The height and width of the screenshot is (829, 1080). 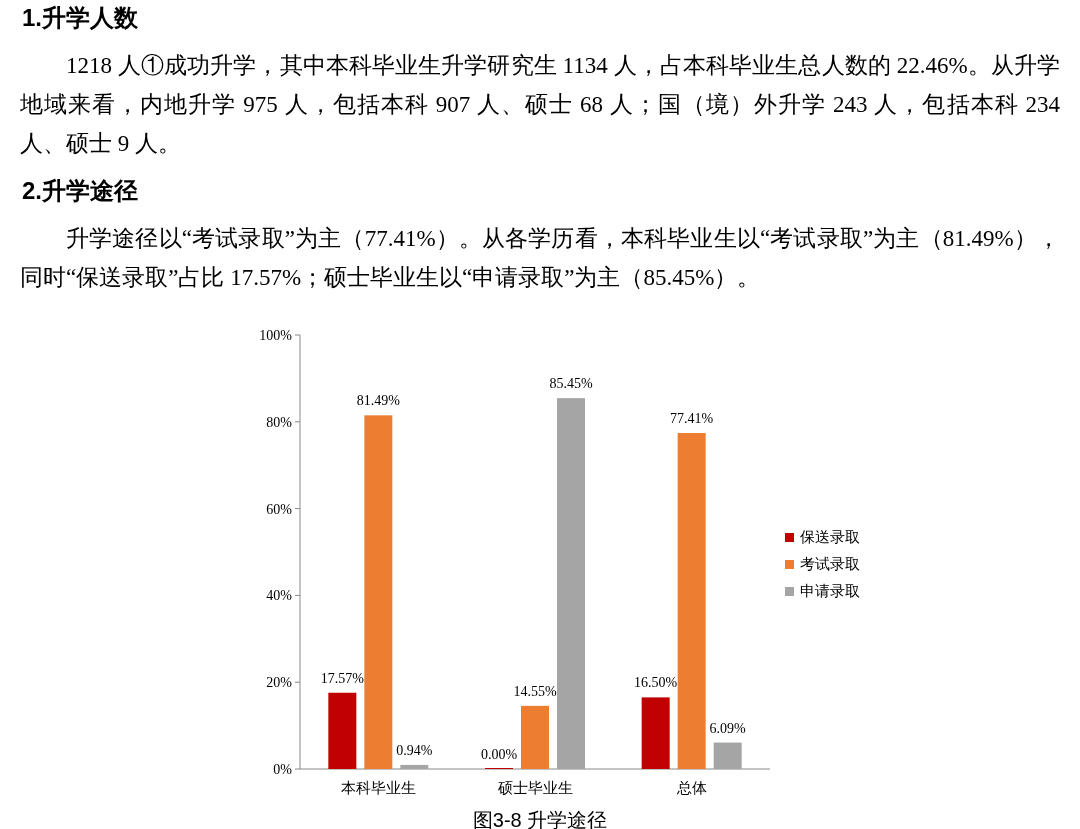 I want to click on data-label: 0.00%, so click(x=499, y=754).